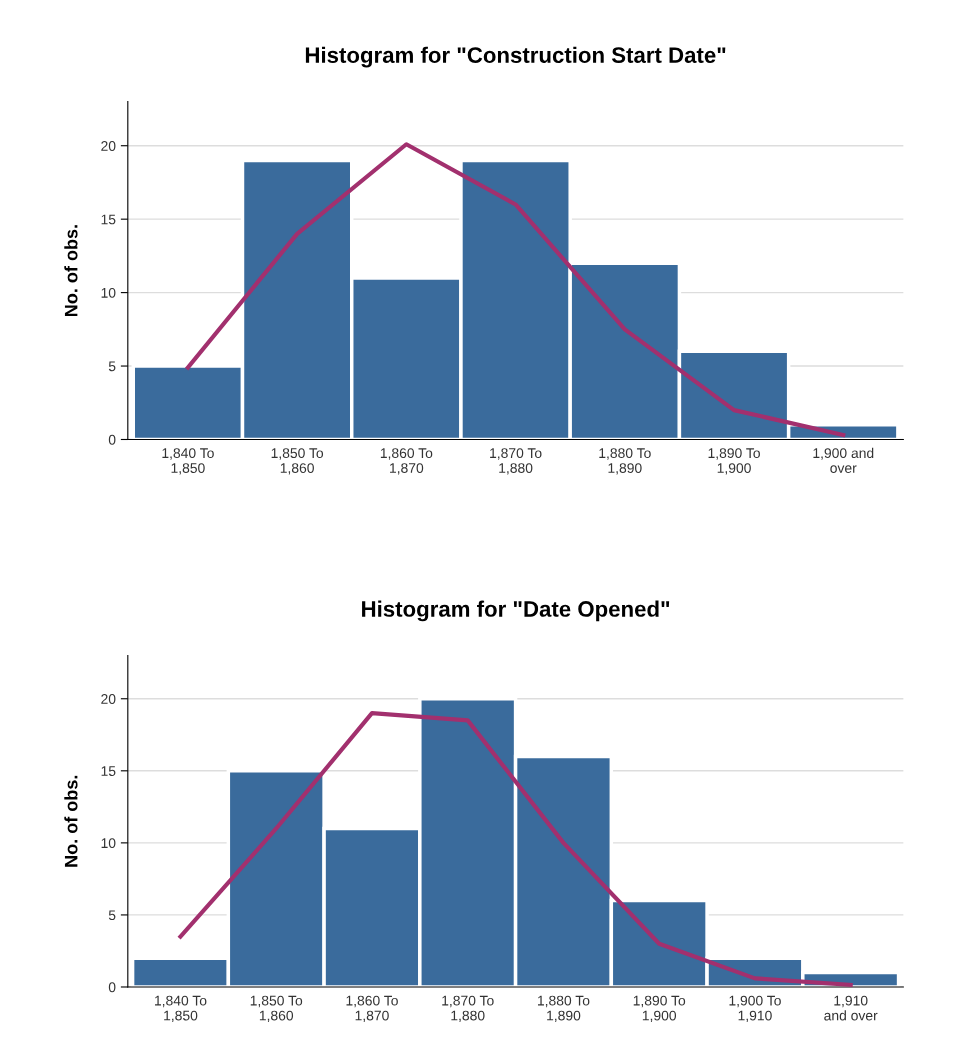 The height and width of the screenshot is (1059, 961). Describe the element at coordinates (516, 611) in the screenshot. I see `chart-title: Histogram for "Date Opened"` at that location.